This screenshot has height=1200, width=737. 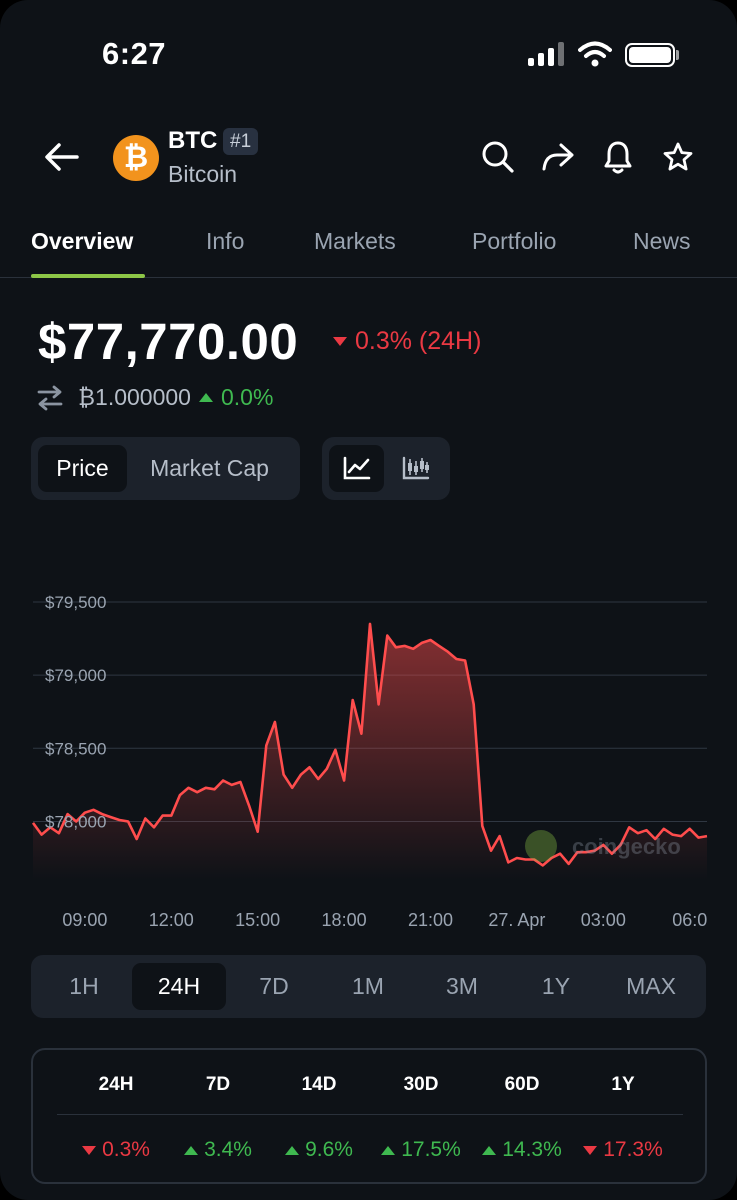 I want to click on battery-icon, so click(x=650, y=55).